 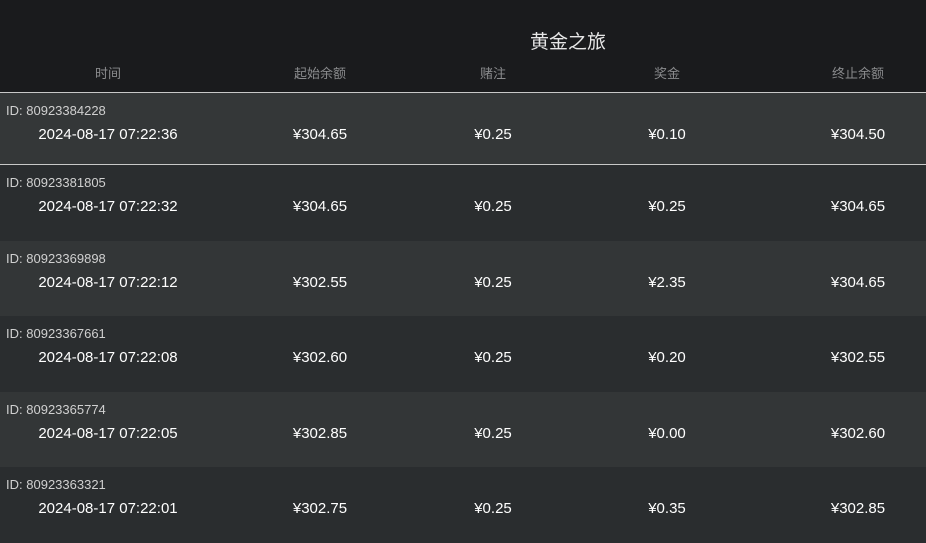 What do you see at coordinates (108, 433) in the screenshot?
I see `cell-time: 2024-08-17 07:22:05` at bounding box center [108, 433].